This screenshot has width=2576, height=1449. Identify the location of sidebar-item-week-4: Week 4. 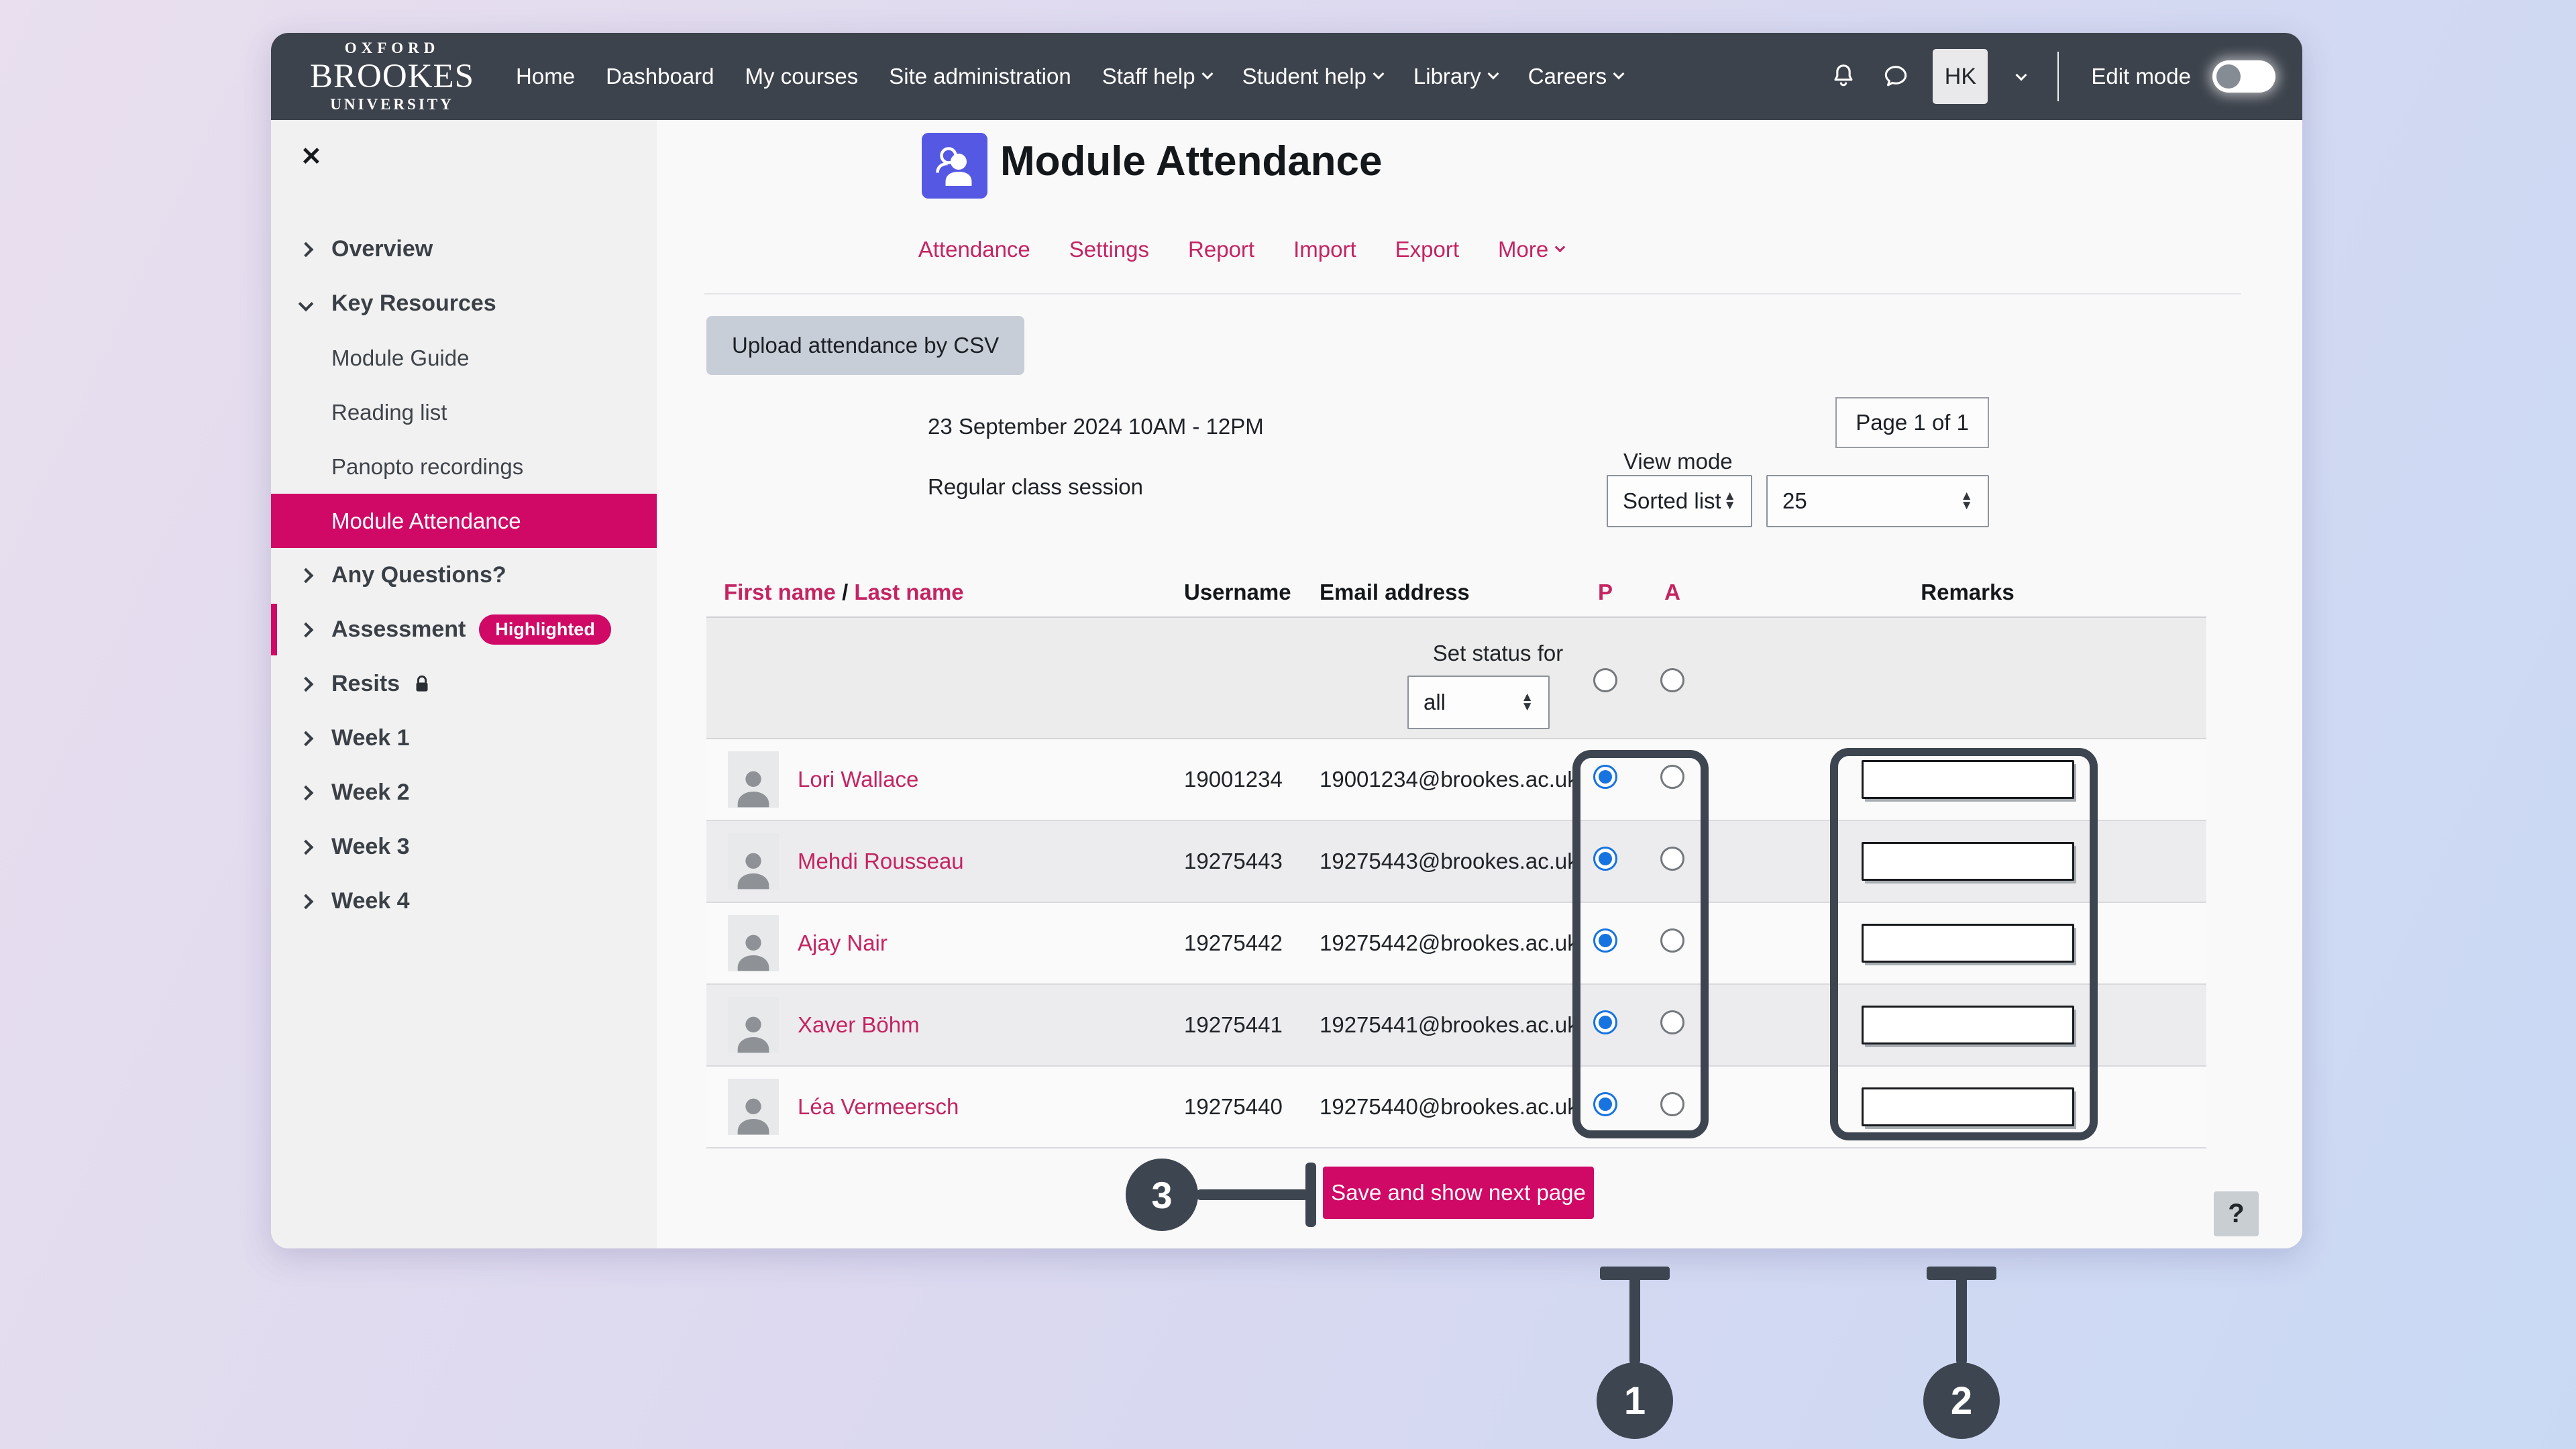
(464, 901).